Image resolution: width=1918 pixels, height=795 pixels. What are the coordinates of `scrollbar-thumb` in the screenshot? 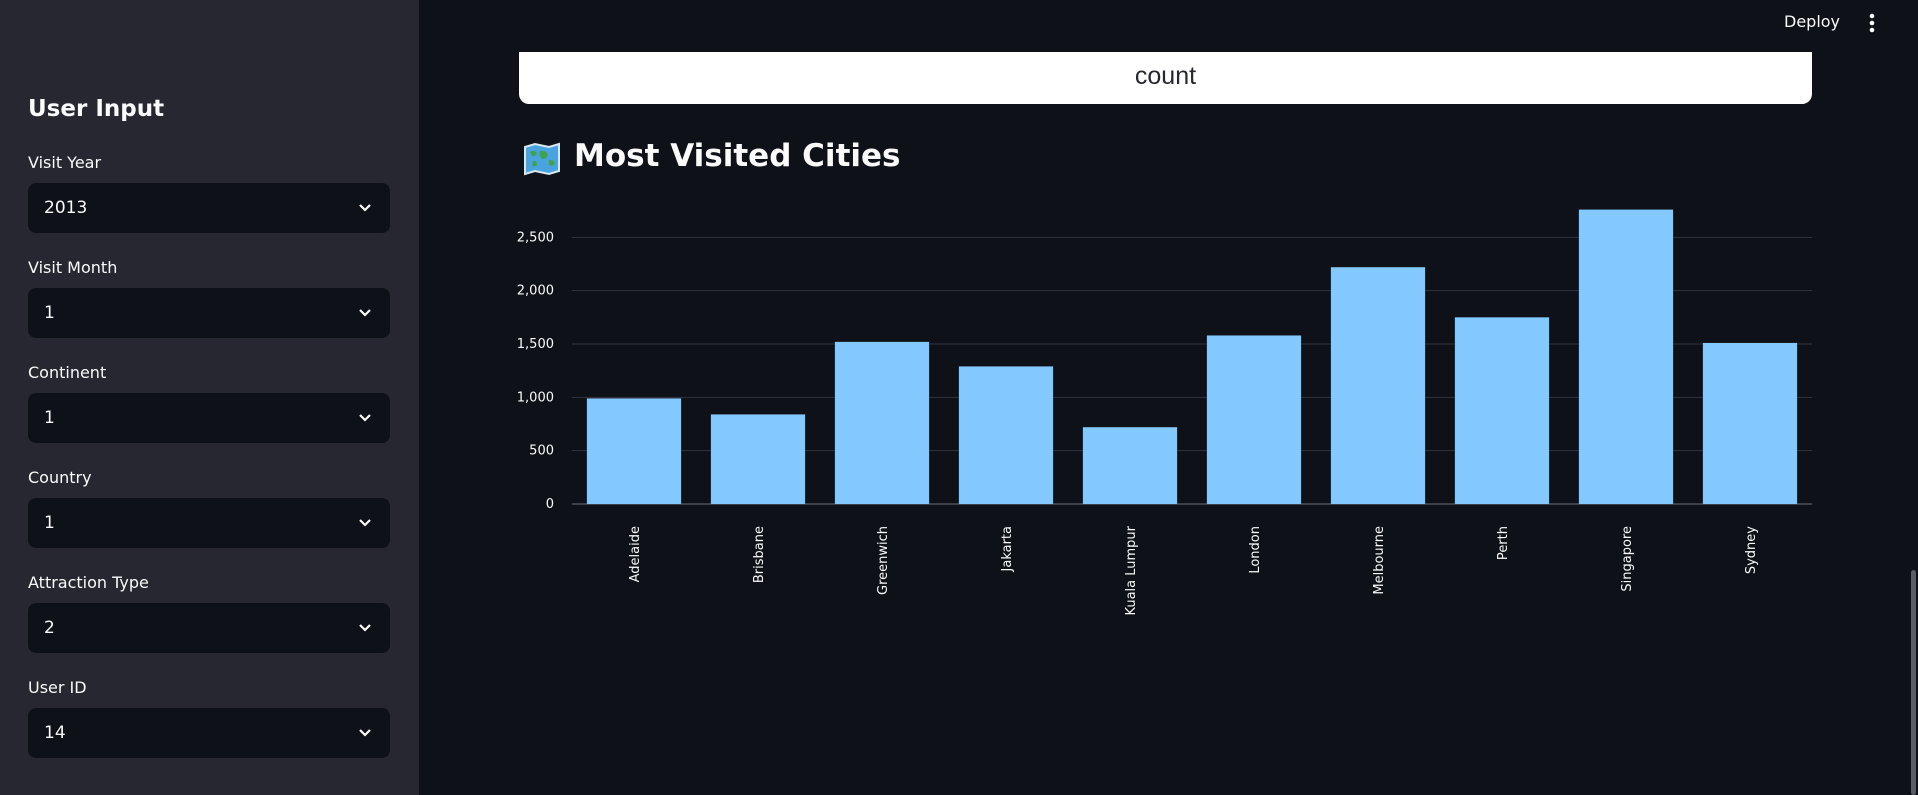 It's located at (1913, 682).